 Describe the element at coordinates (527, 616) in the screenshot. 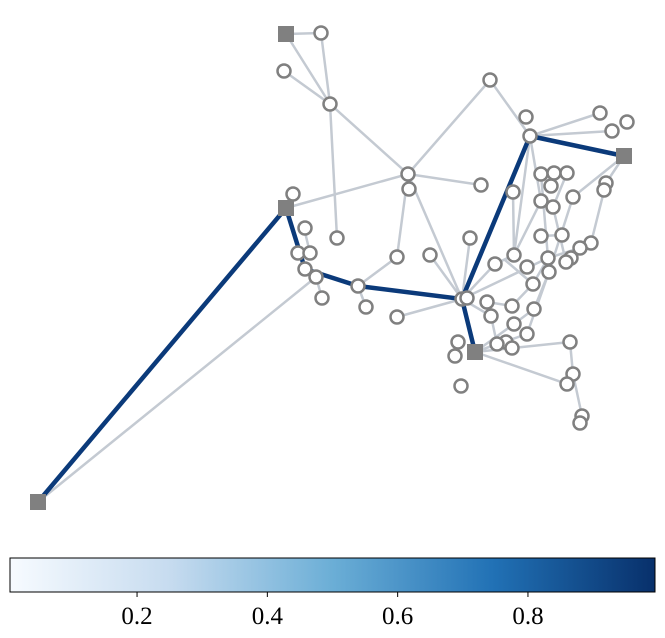

I see `colorbar-tick-label: 0.8` at that location.